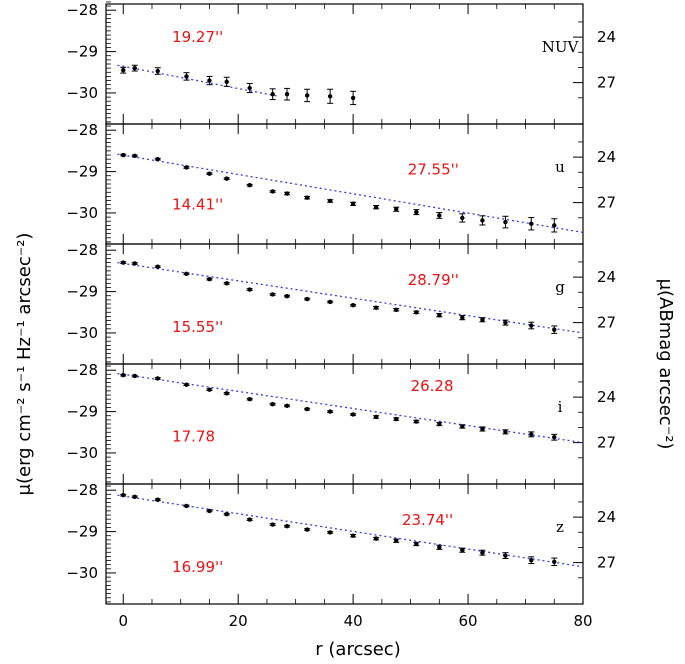  I want to click on annotation-label: 14.41'', so click(197, 205).